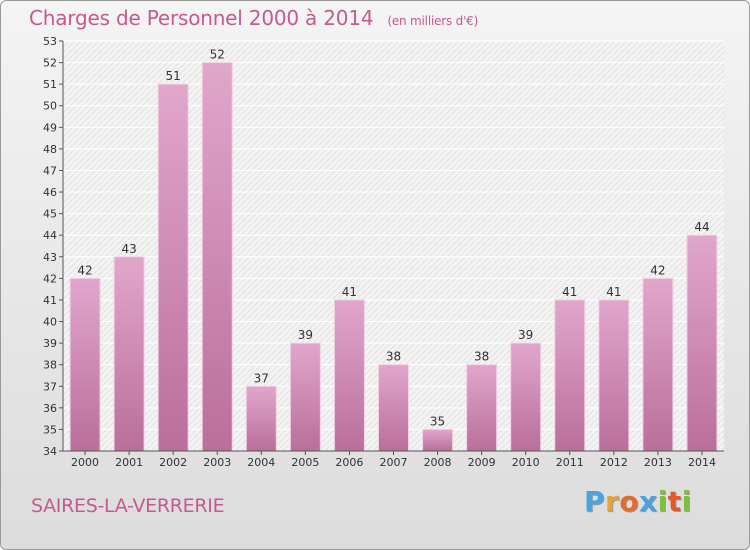 This screenshot has width=750, height=550. What do you see at coordinates (648, 501) in the screenshot?
I see `logo-letter: x` at bounding box center [648, 501].